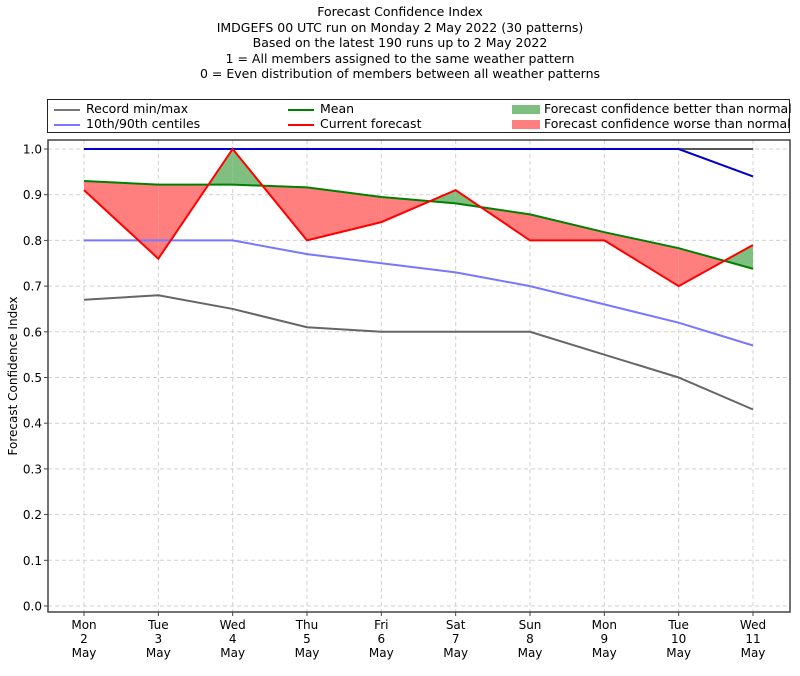 Image resolution: width=800 pixels, height=676 pixels. What do you see at coordinates (337, 108) in the screenshot?
I see `legend-label-mean: Mean` at bounding box center [337, 108].